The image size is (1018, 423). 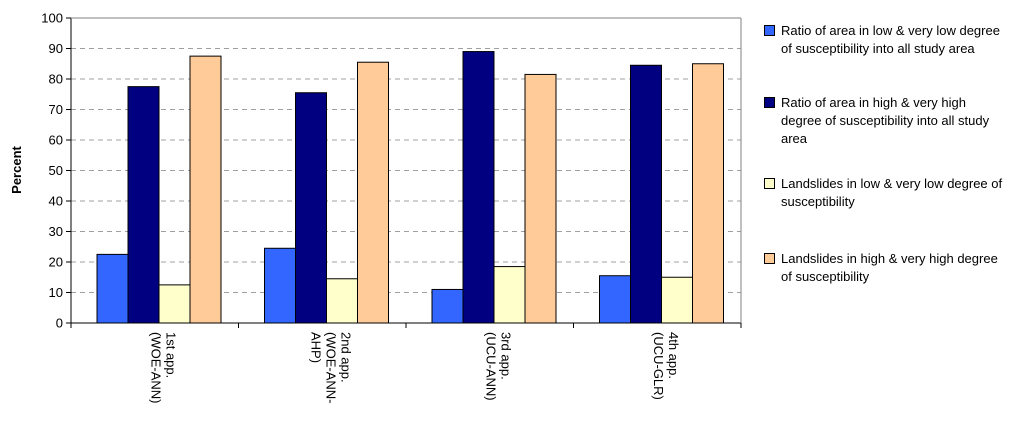 What do you see at coordinates (52, 18) in the screenshot?
I see `y-tick-label: 100` at bounding box center [52, 18].